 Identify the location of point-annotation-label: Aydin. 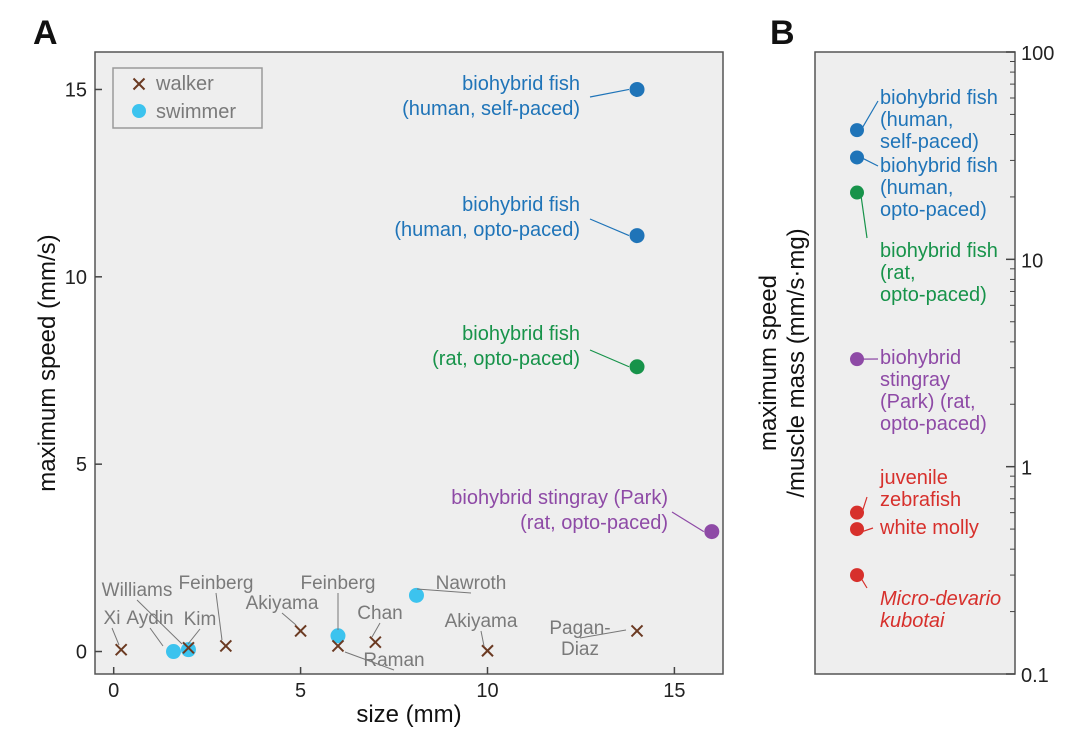
(149, 618).